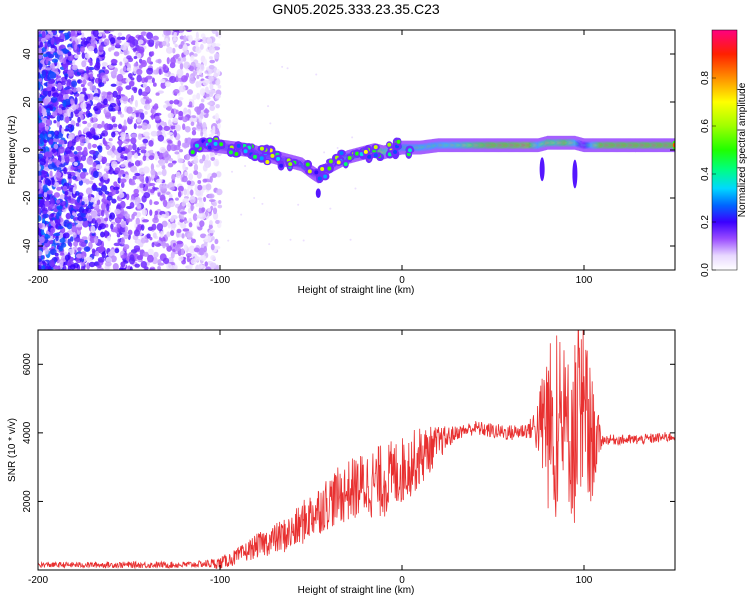 The width and height of the screenshot is (750, 600). I want to click on x-tick-label: 100, so click(584, 580).